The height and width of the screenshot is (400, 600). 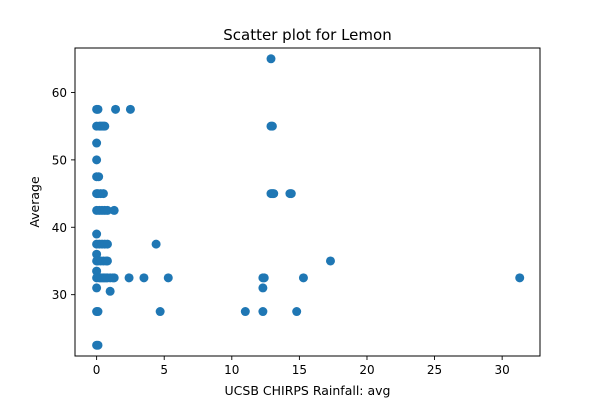 I want to click on x-tick-label: 10, so click(x=231, y=370).